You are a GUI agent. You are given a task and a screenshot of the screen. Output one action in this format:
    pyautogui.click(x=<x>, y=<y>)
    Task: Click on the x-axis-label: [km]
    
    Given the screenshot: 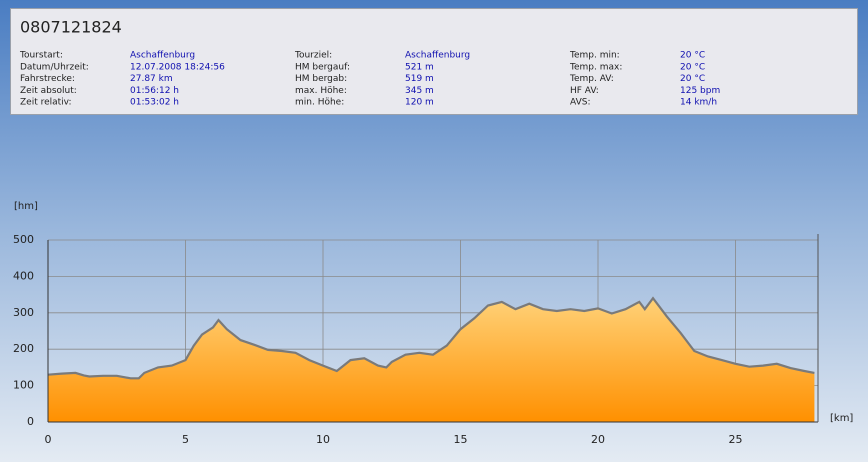 What is the action you would take?
    pyautogui.click(x=841, y=418)
    